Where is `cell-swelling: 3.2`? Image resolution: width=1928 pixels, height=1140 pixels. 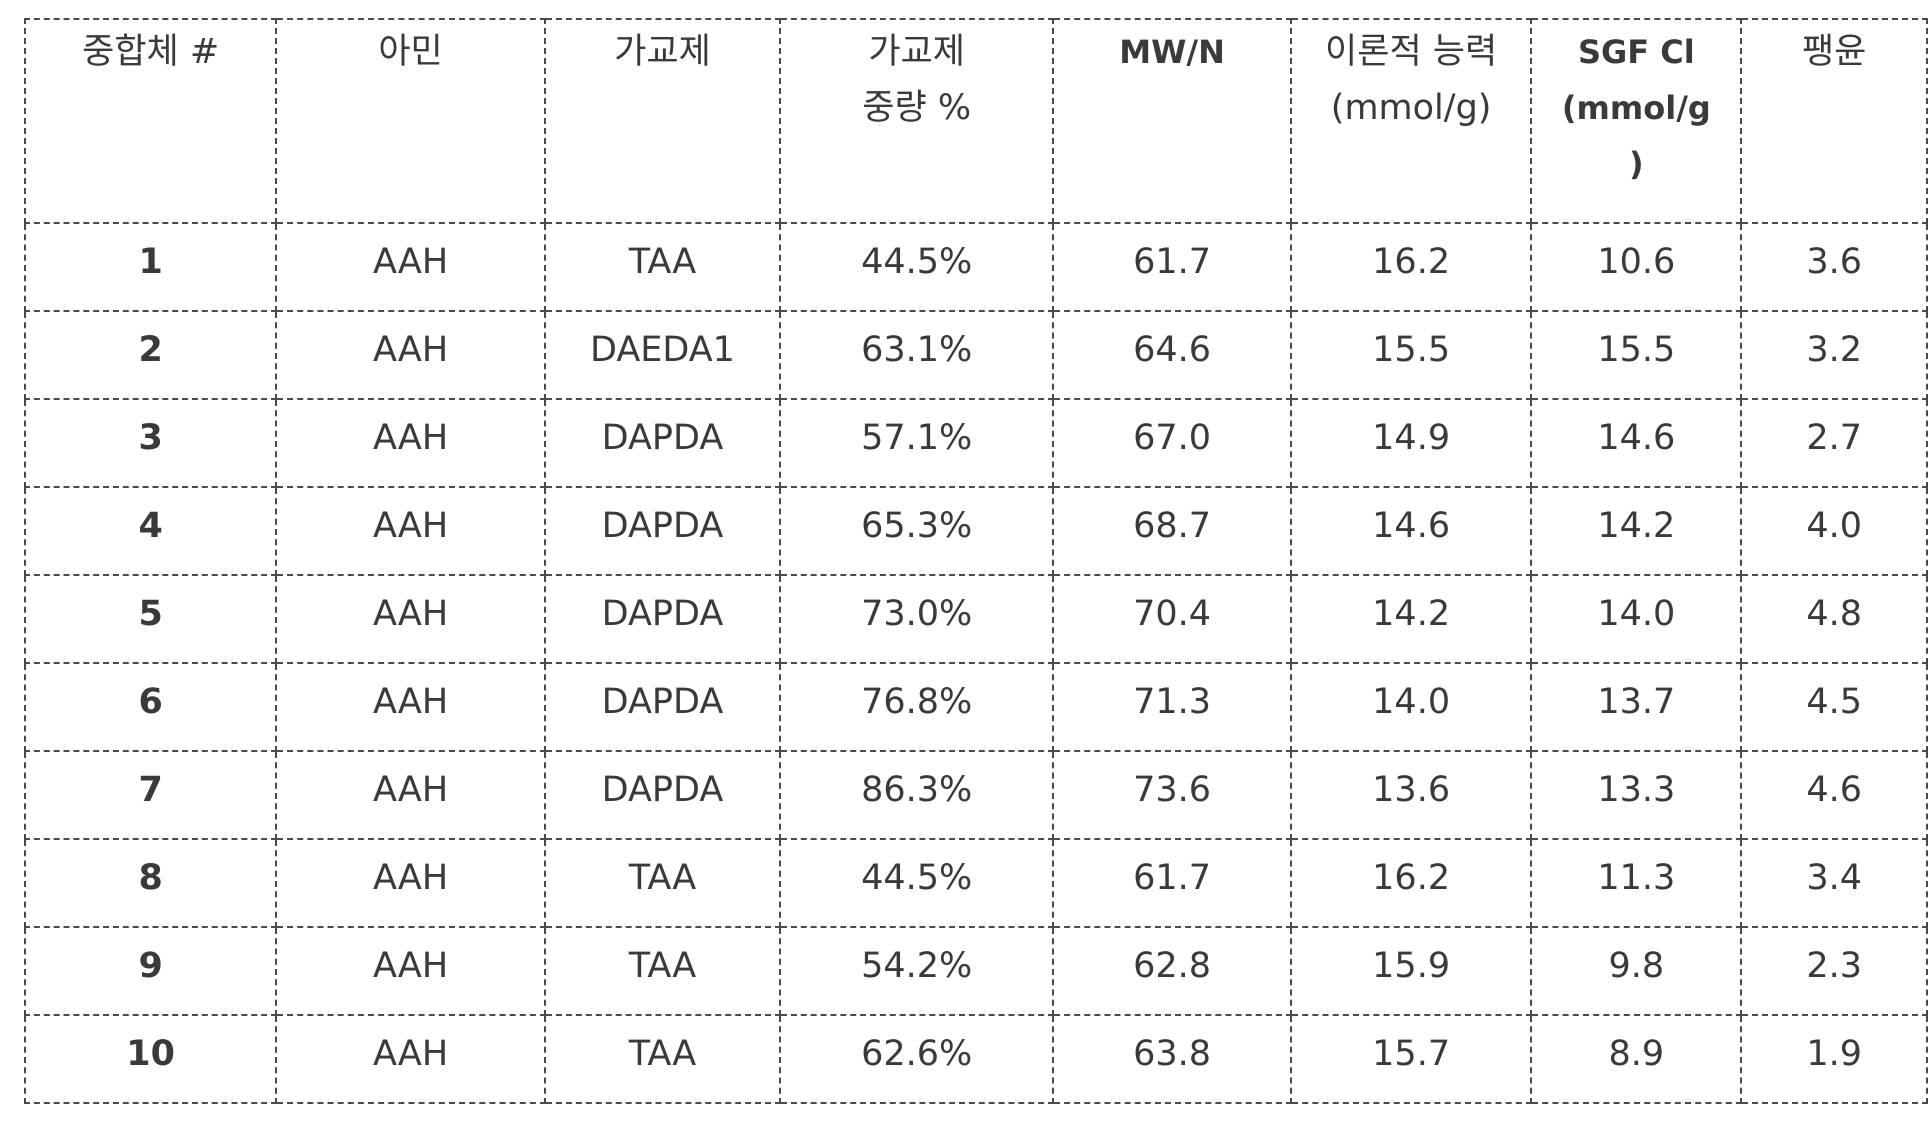
cell-swelling: 3.2 is located at coordinates (1834, 355).